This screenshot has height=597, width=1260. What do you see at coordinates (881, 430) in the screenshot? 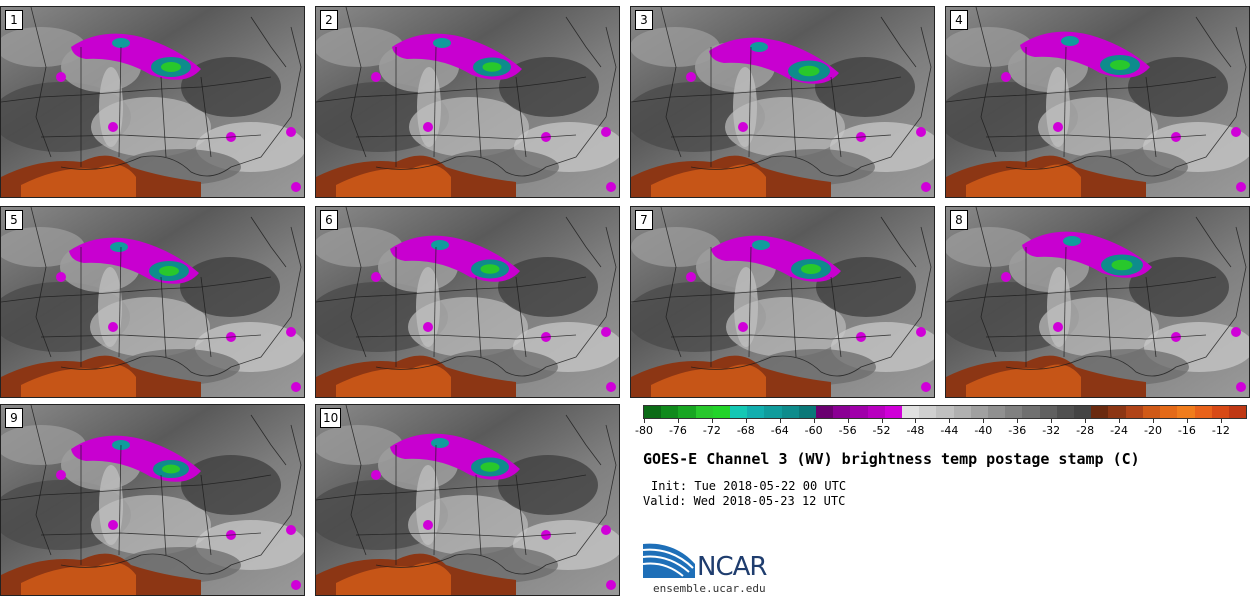
I see `colorbar-tick-label: -52` at bounding box center [881, 430].